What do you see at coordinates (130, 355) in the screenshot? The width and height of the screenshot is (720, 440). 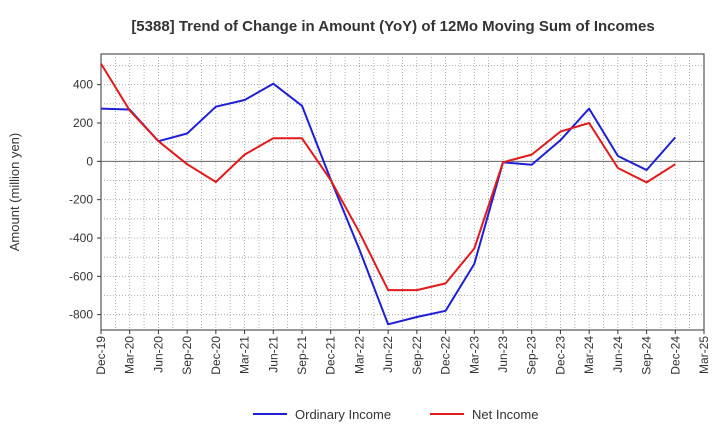 I see `x-tick-label: Mar-20` at bounding box center [130, 355].